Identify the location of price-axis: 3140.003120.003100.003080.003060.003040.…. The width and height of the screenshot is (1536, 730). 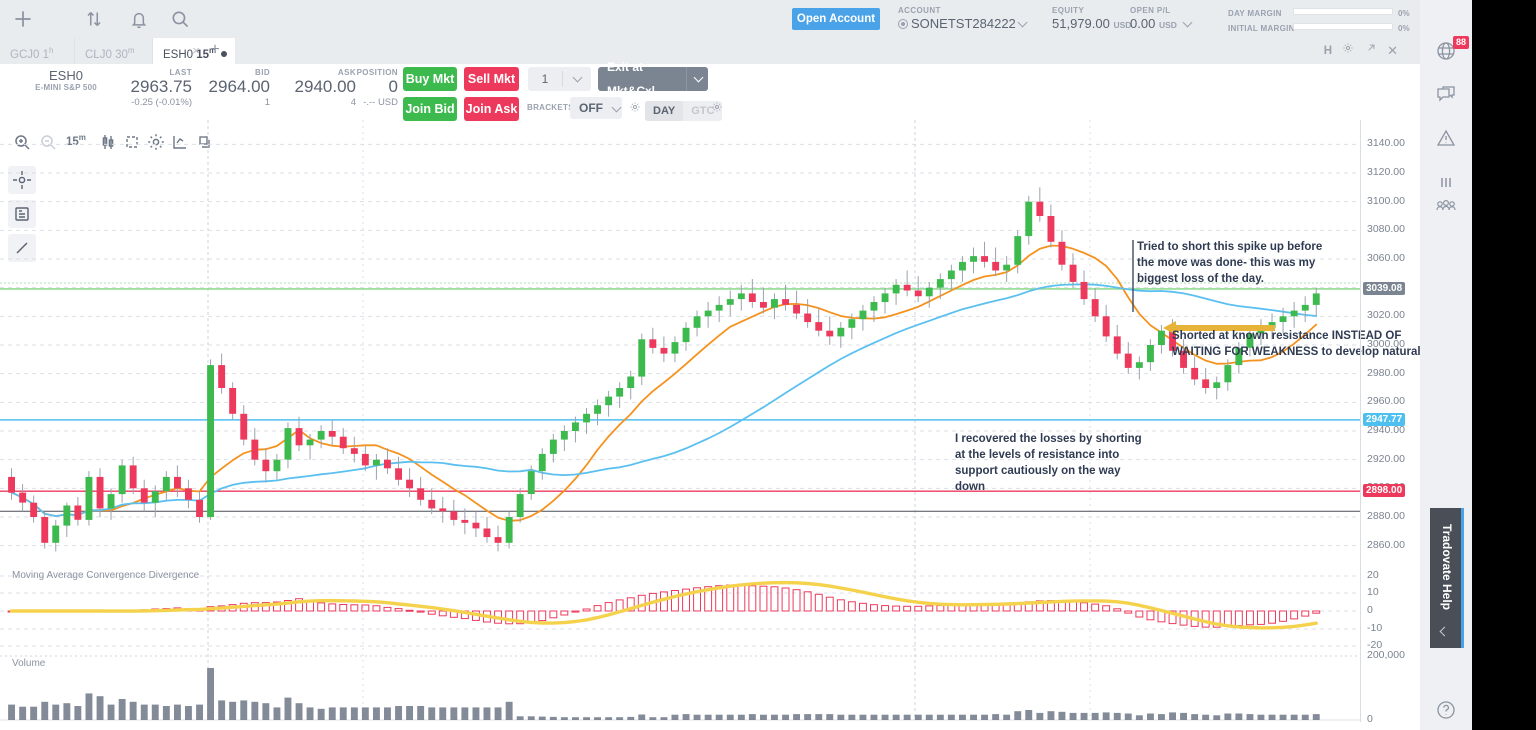
(1390, 422).